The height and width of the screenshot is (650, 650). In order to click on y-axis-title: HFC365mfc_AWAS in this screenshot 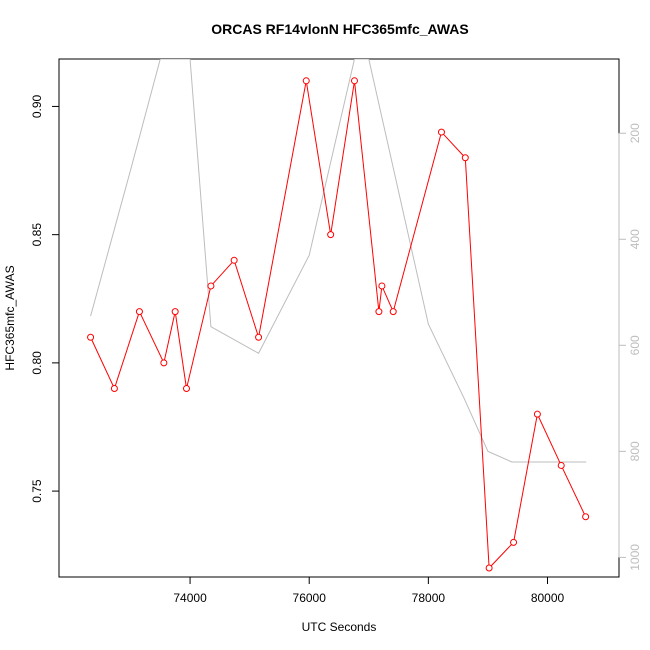, I will do `click(10, 317)`.